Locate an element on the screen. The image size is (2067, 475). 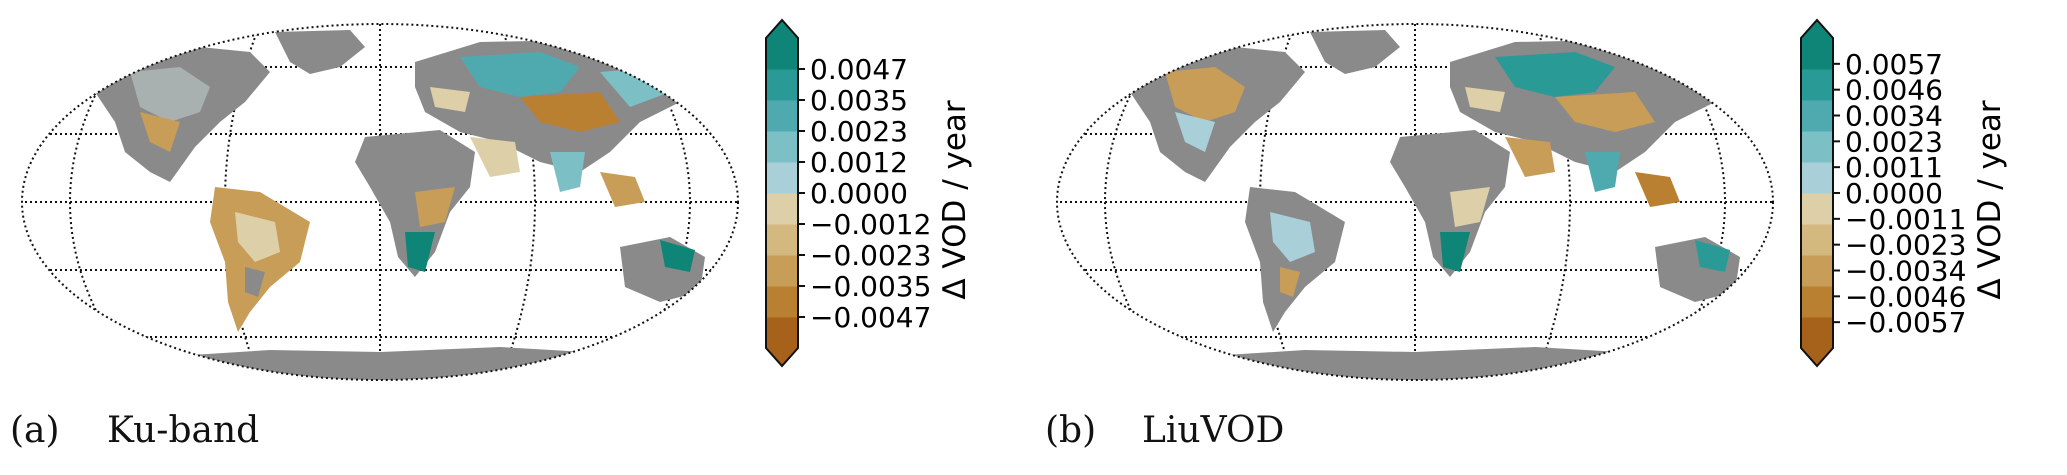
colorbar-tick-label: −0.0057 is located at coordinates (1905, 322).